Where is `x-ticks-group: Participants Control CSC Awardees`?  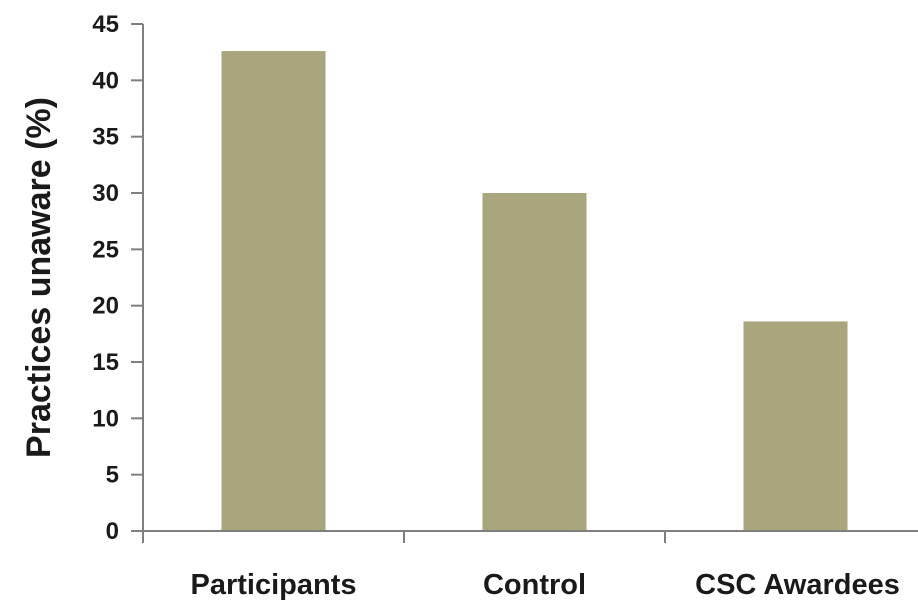 x-ticks-group: Participants Control CSC Awardees is located at coordinates (521, 566).